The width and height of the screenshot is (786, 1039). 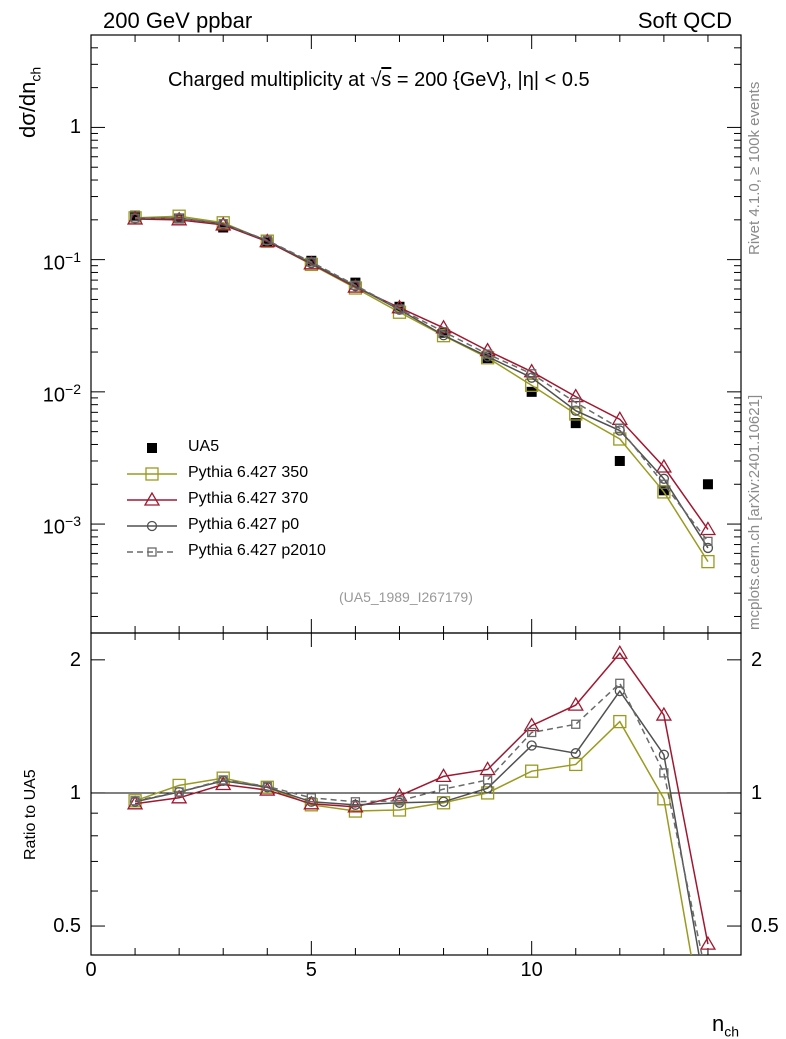 I want to click on x-tick-label: 0, so click(x=91, y=970).